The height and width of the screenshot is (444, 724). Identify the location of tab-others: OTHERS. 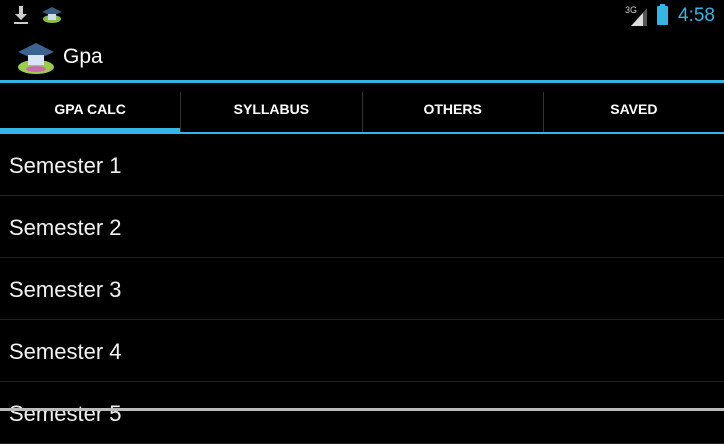
(452, 112).